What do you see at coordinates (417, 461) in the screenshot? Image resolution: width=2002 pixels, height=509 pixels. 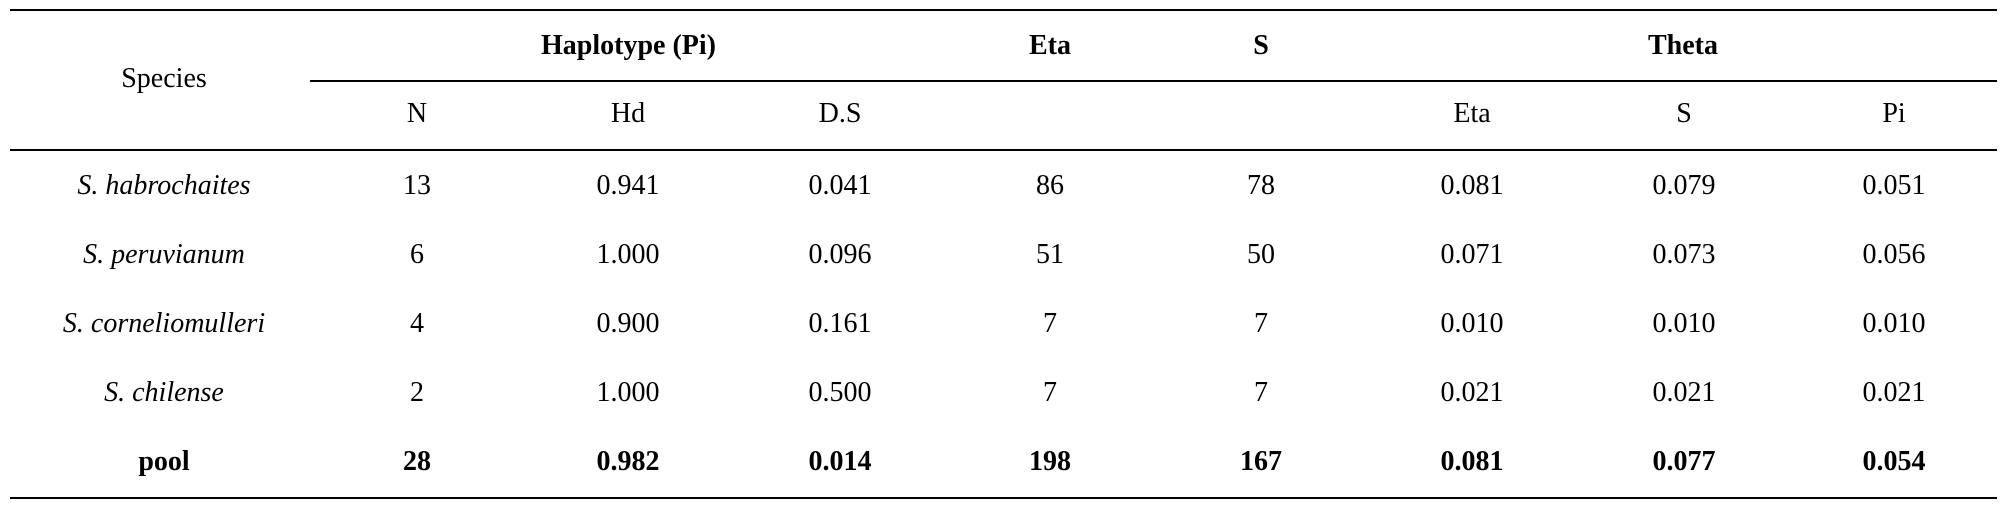 I see `table-cell: 28` at bounding box center [417, 461].